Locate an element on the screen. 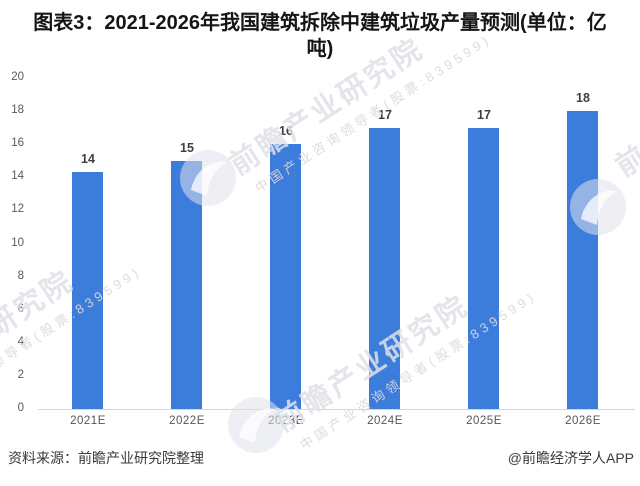  y-axis-tick-label: 20 is located at coordinates (17, 77).